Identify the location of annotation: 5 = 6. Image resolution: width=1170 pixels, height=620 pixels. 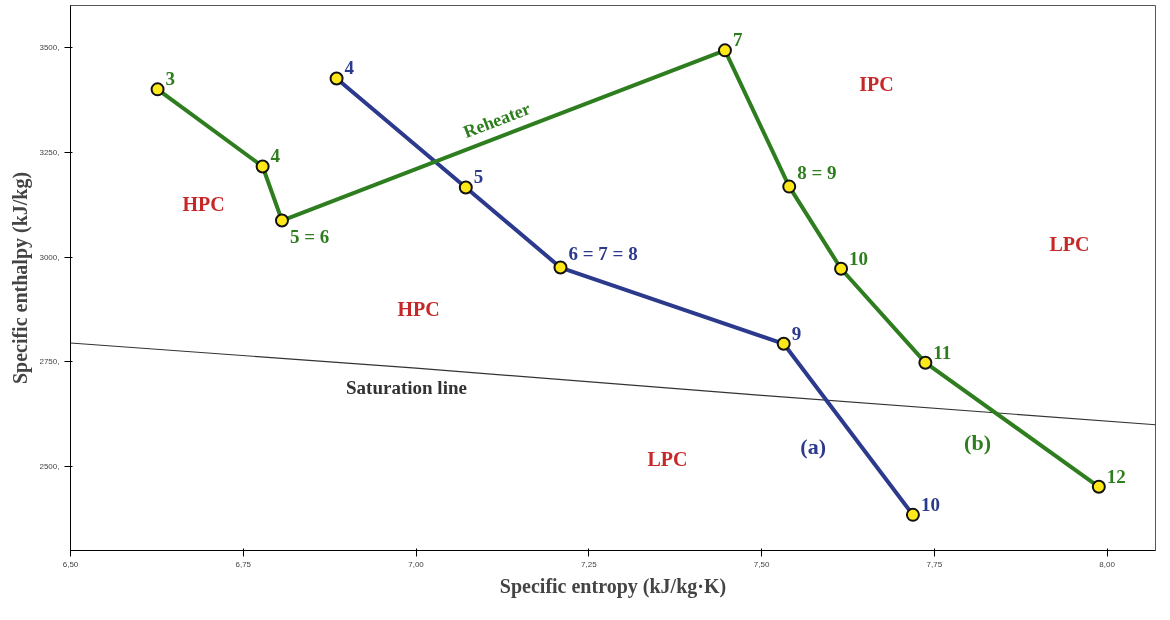
(309, 236).